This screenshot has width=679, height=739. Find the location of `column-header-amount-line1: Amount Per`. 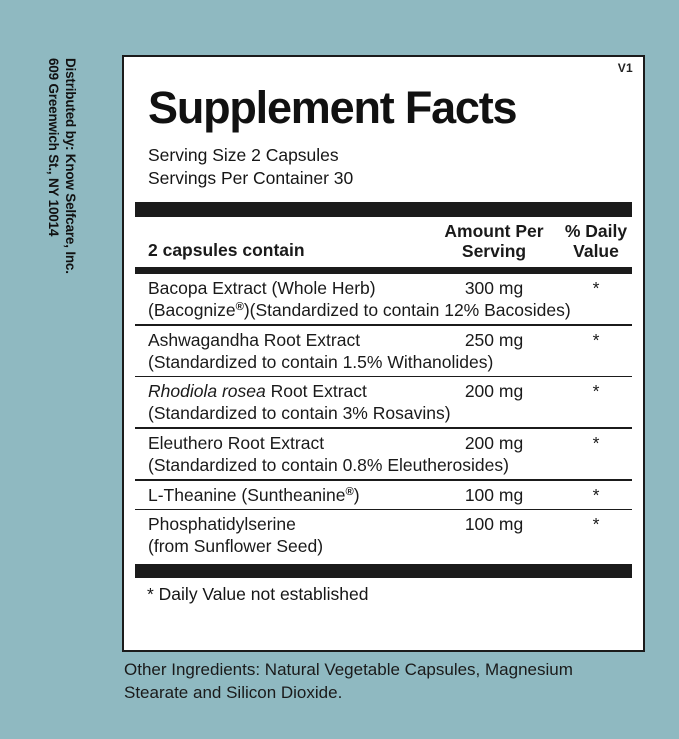

column-header-amount-line1: Amount Per is located at coordinates (494, 230).